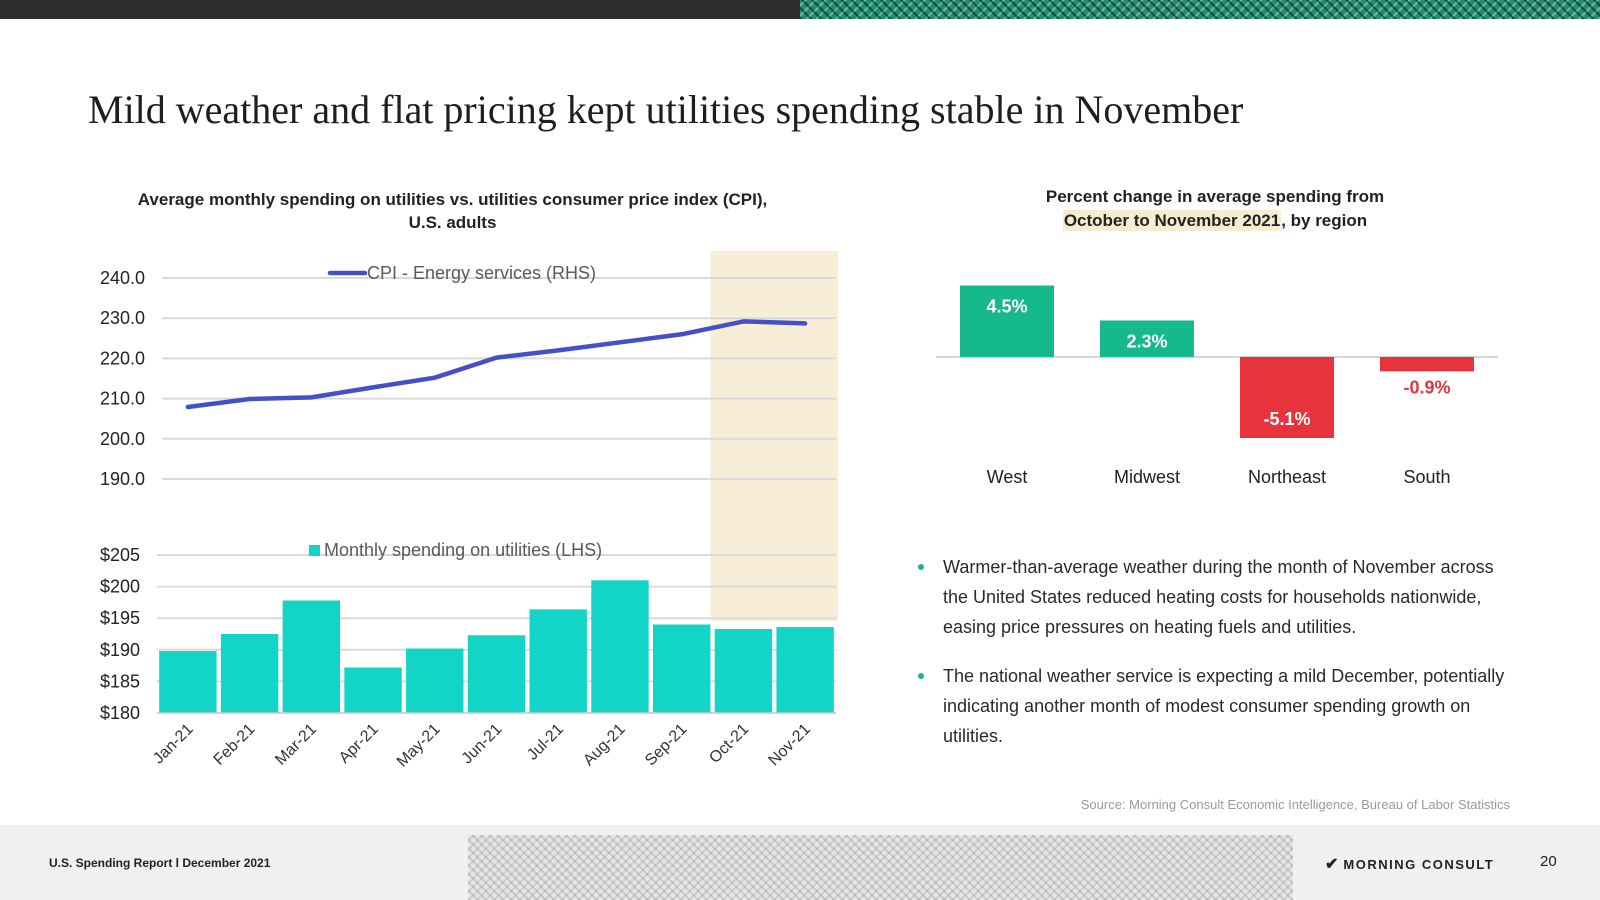 Image resolution: width=1600 pixels, height=900 pixels. What do you see at coordinates (122, 318) in the screenshot?
I see `cpi-y-tick-label: 230.0` at bounding box center [122, 318].